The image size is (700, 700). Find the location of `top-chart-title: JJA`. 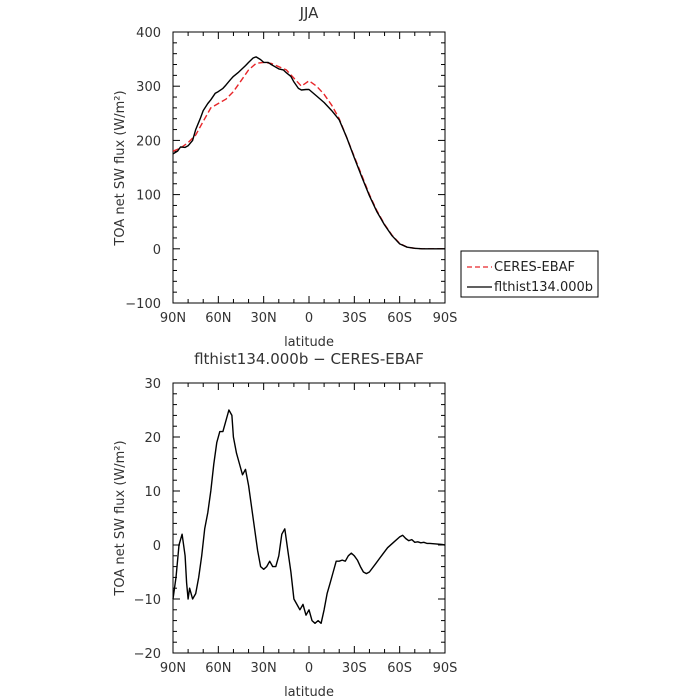

top-chart-title: JJA is located at coordinates (309, 13).